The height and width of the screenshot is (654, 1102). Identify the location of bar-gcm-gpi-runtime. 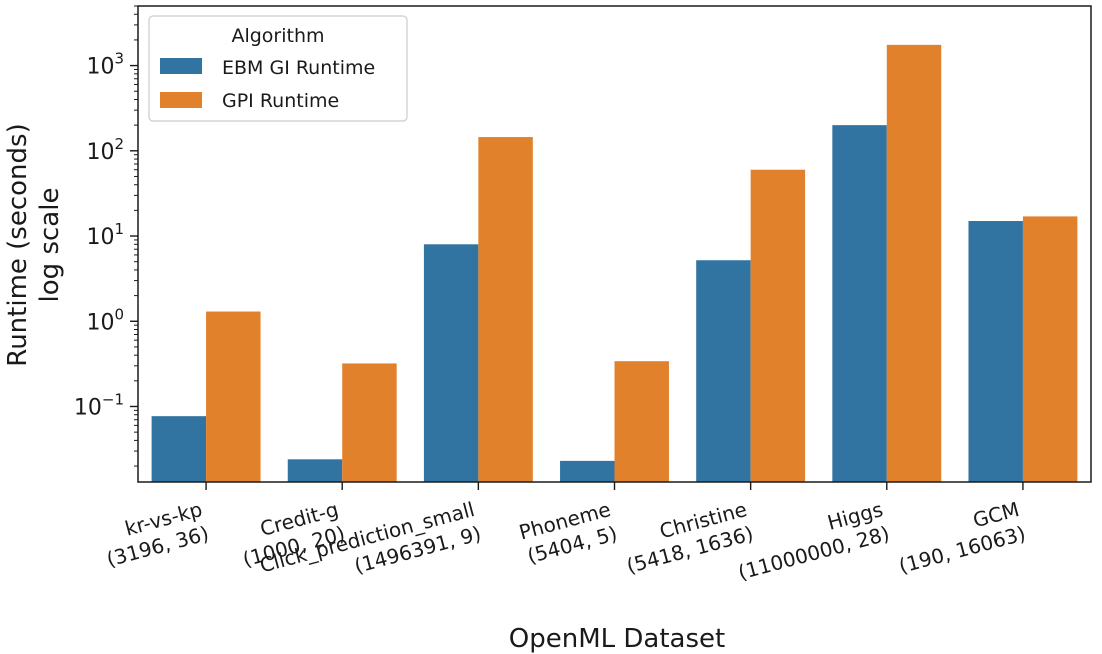
(1050, 349).